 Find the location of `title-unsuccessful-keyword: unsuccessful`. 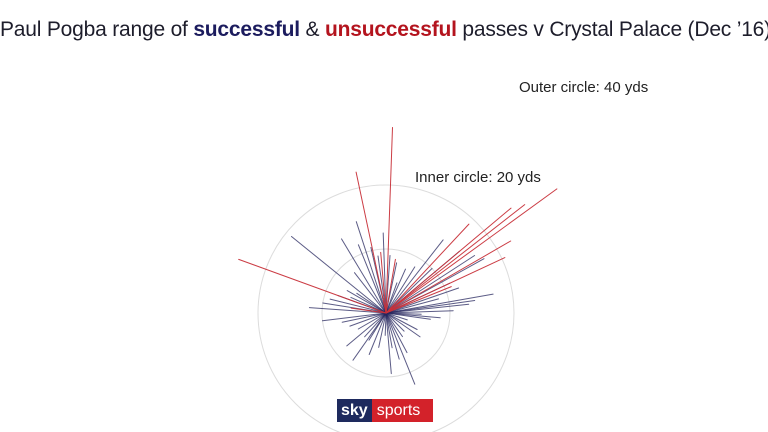

title-unsuccessful-keyword: unsuccessful is located at coordinates (390, 29).